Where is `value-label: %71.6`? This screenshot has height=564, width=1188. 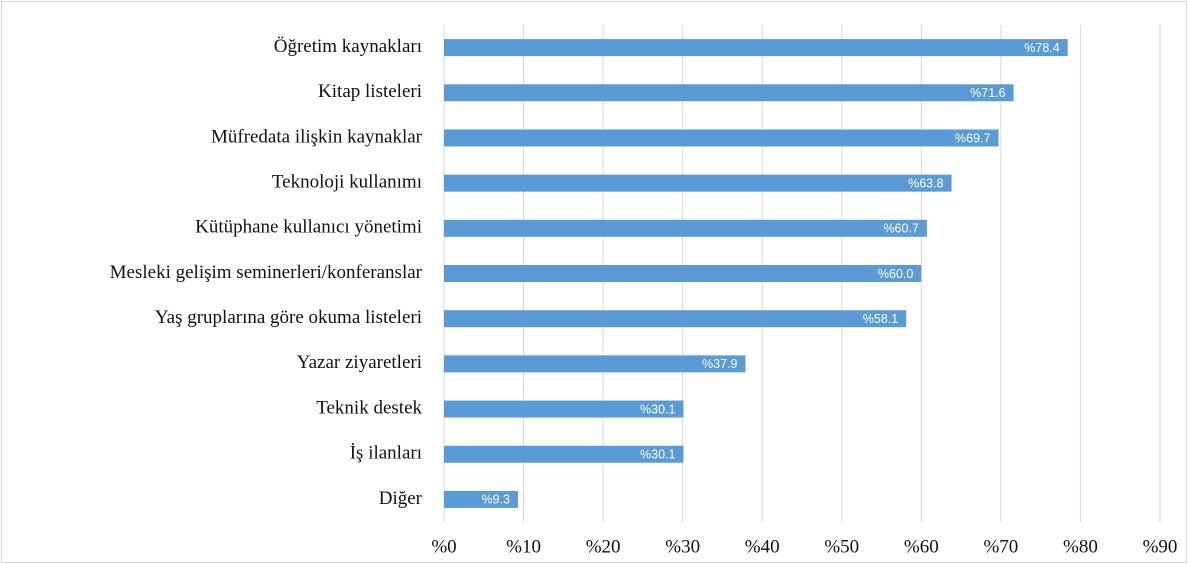 value-label: %71.6 is located at coordinates (987, 93).